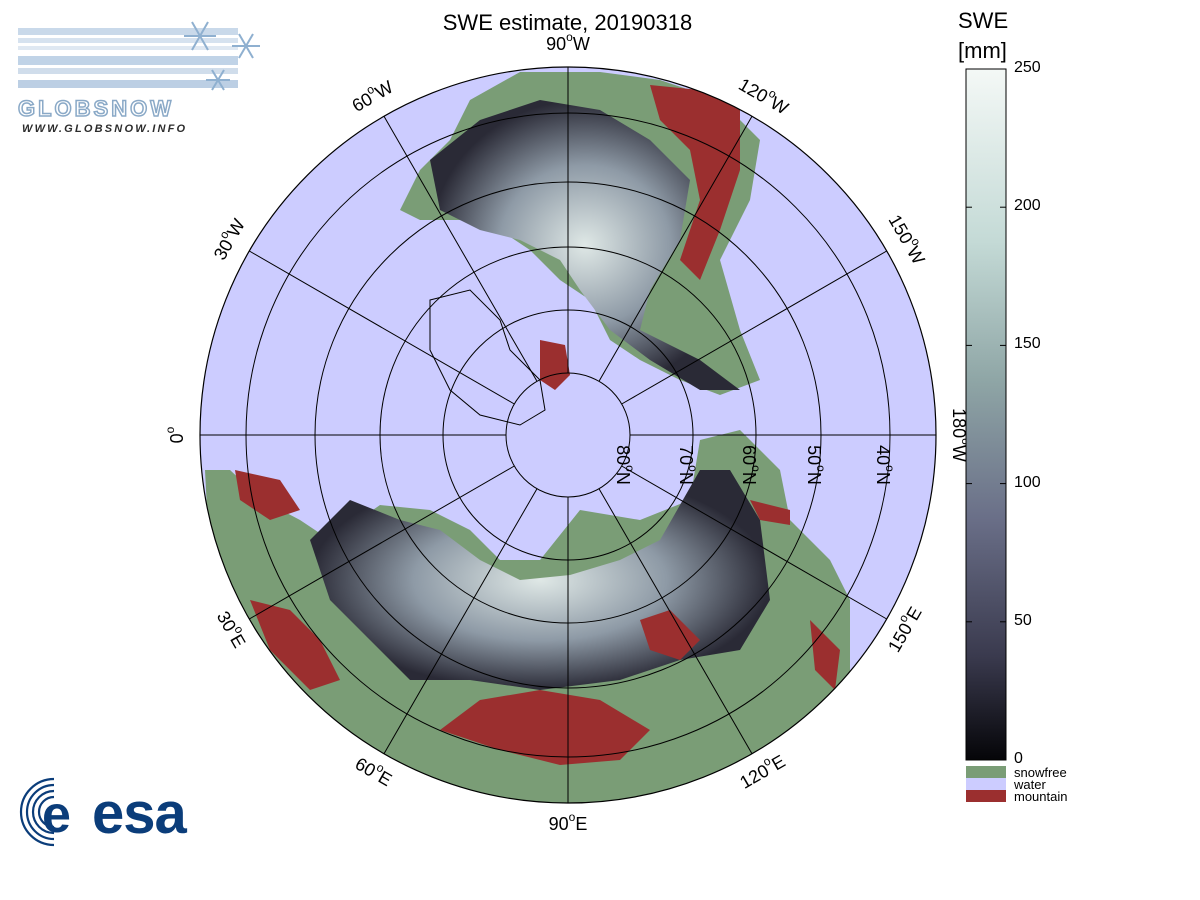  I want to click on north-america-snow-cover, so click(585, 245).